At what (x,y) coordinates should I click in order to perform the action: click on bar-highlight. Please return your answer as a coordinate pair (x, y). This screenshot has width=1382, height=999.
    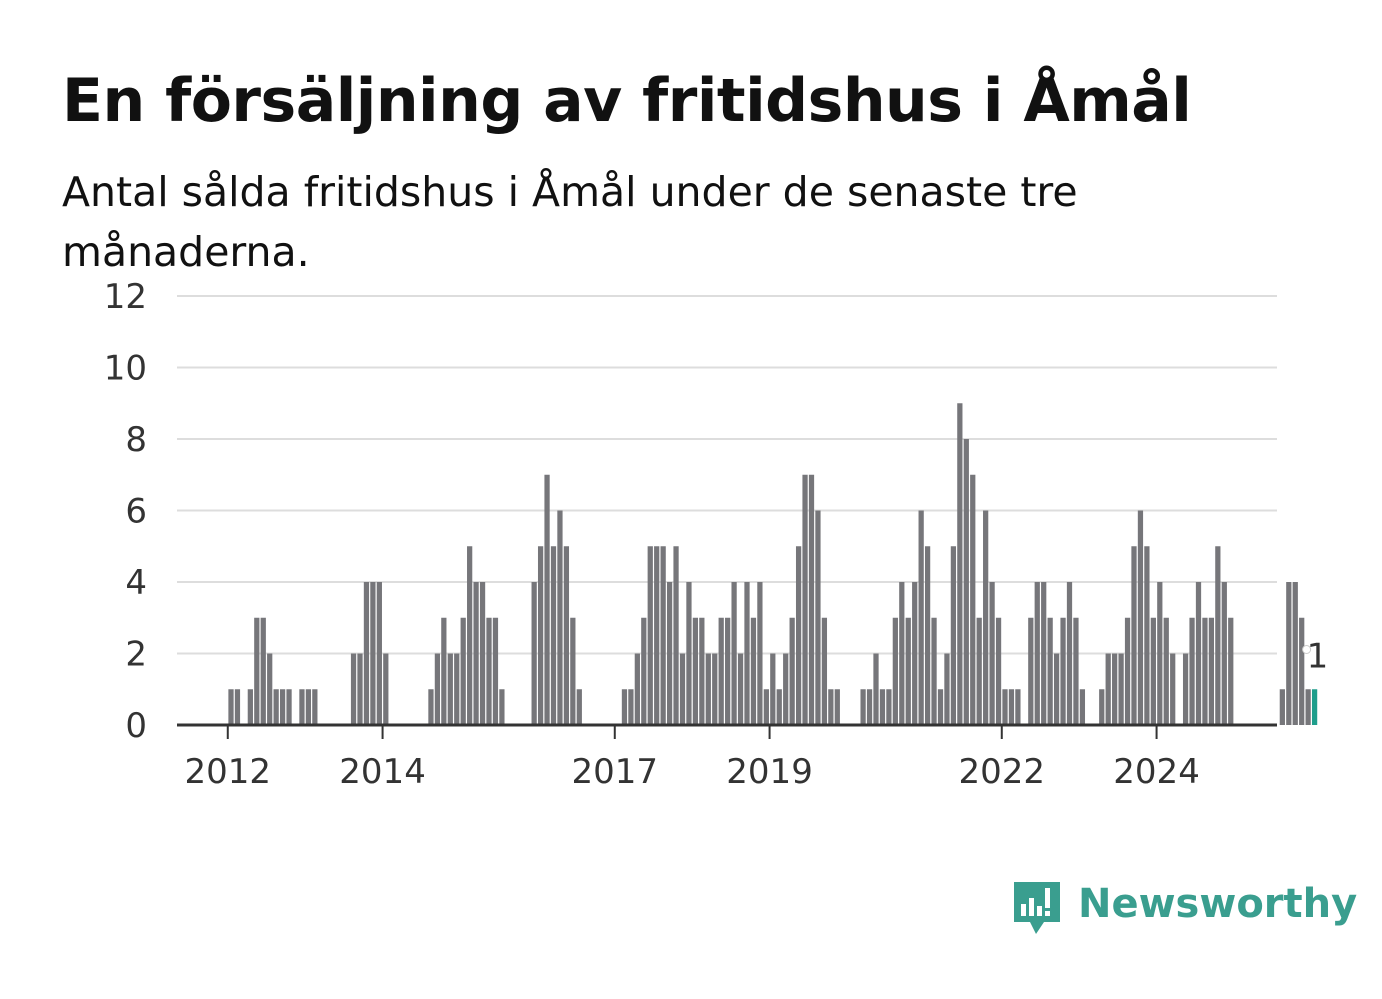
    Looking at the image, I should click on (1314, 707).